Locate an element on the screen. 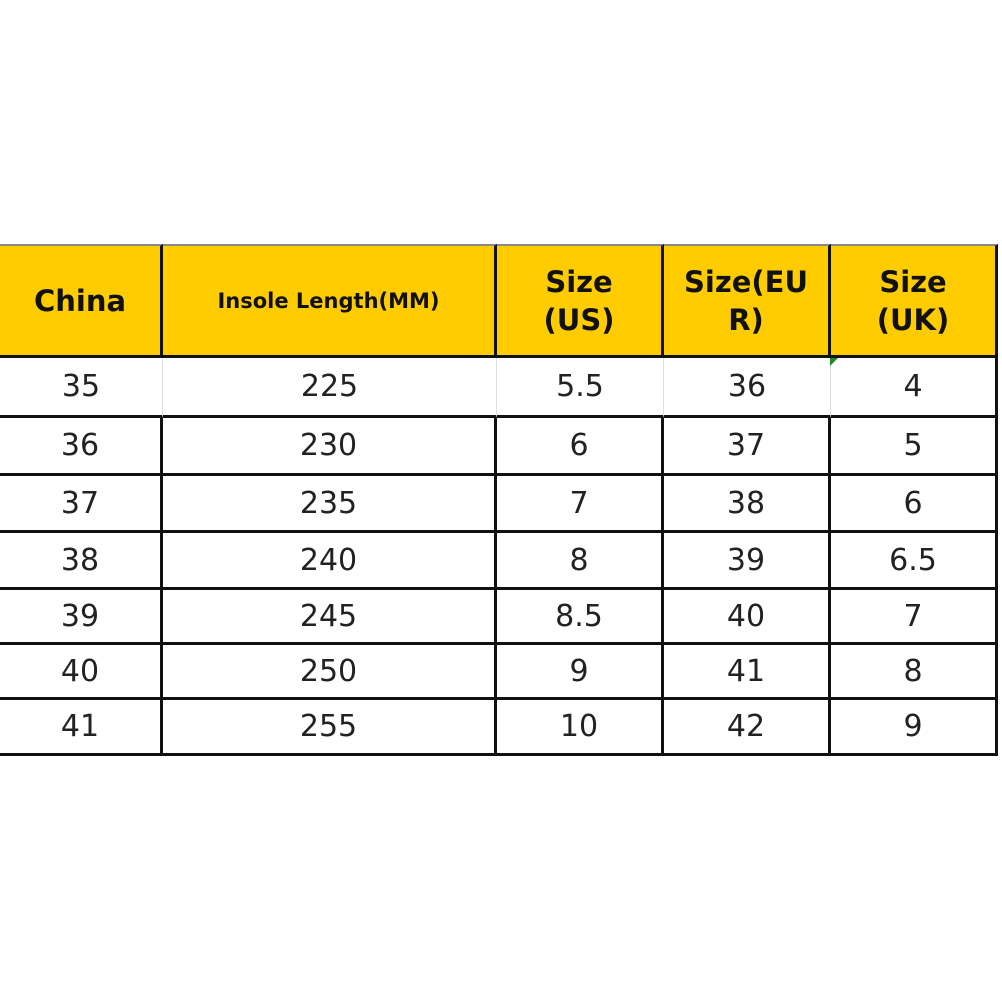 The height and width of the screenshot is (1002, 1002). table-cell: 5 is located at coordinates (914, 447).